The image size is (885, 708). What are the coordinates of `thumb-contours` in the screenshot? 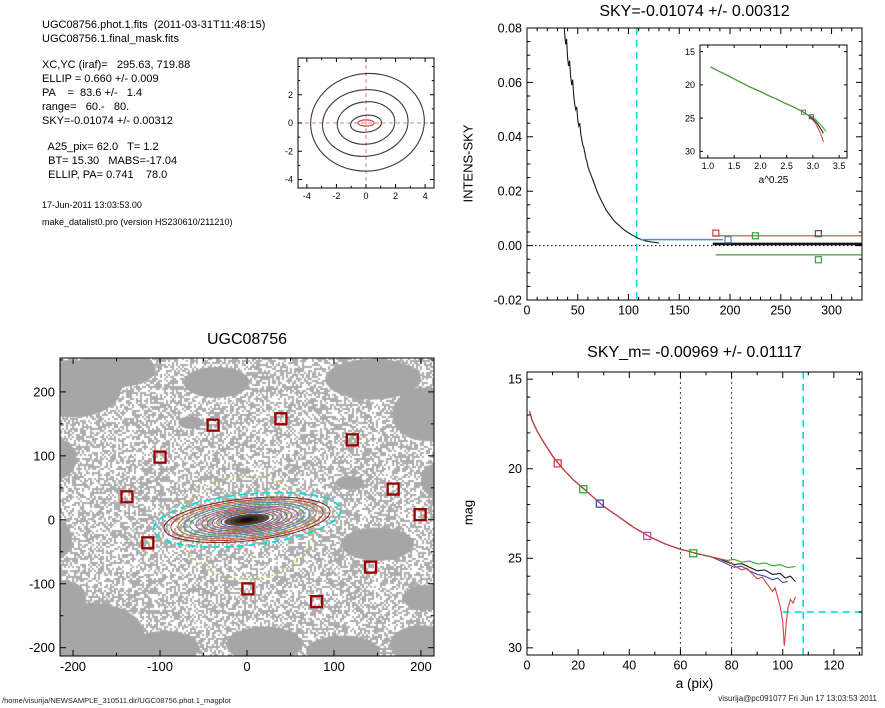 It's located at (366, 123).